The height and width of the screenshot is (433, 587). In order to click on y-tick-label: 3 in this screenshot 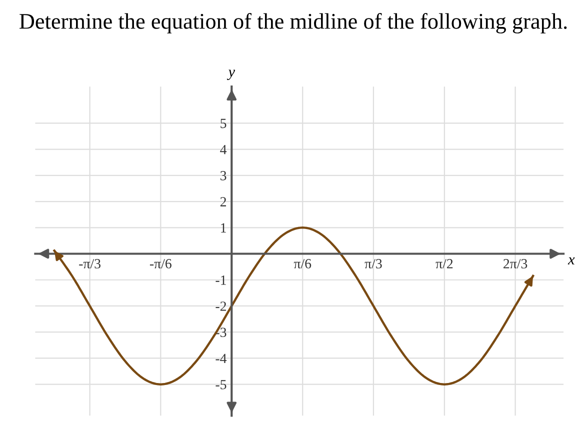, I will do `click(223, 175)`.